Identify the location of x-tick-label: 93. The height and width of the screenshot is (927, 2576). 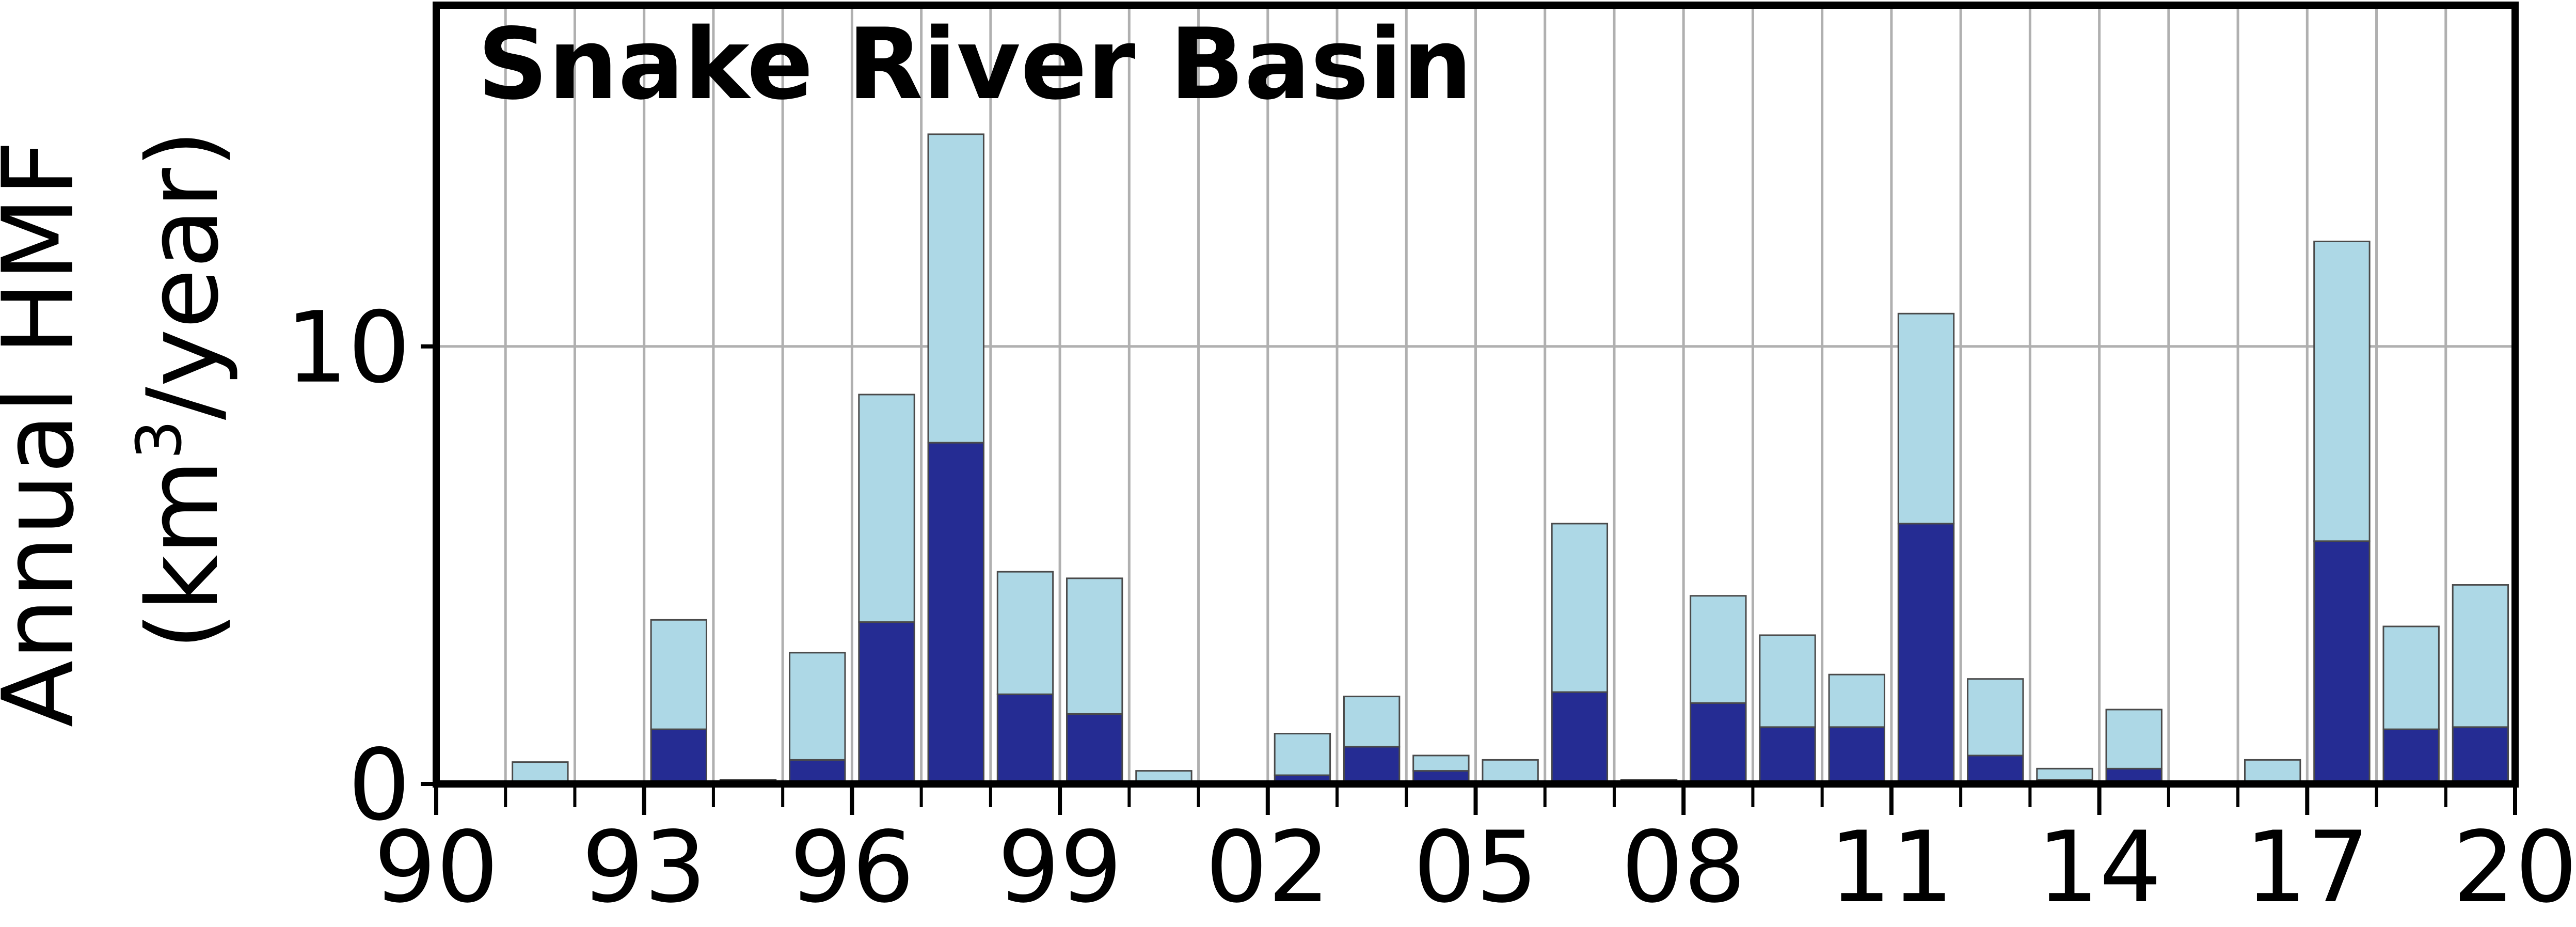
(644, 867).